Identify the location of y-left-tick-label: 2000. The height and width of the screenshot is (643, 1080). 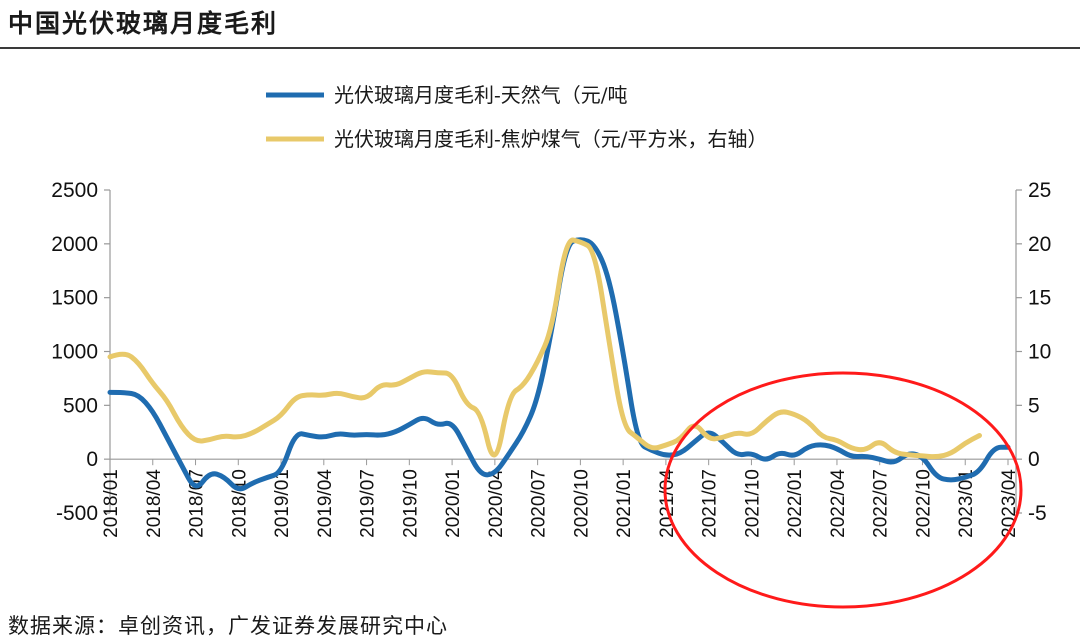
(74, 244).